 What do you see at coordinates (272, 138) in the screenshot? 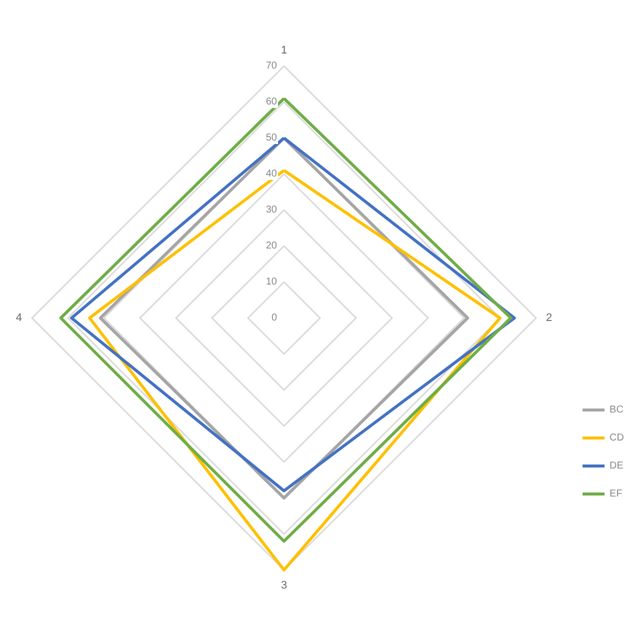
I see `y-tick-label: 50` at bounding box center [272, 138].